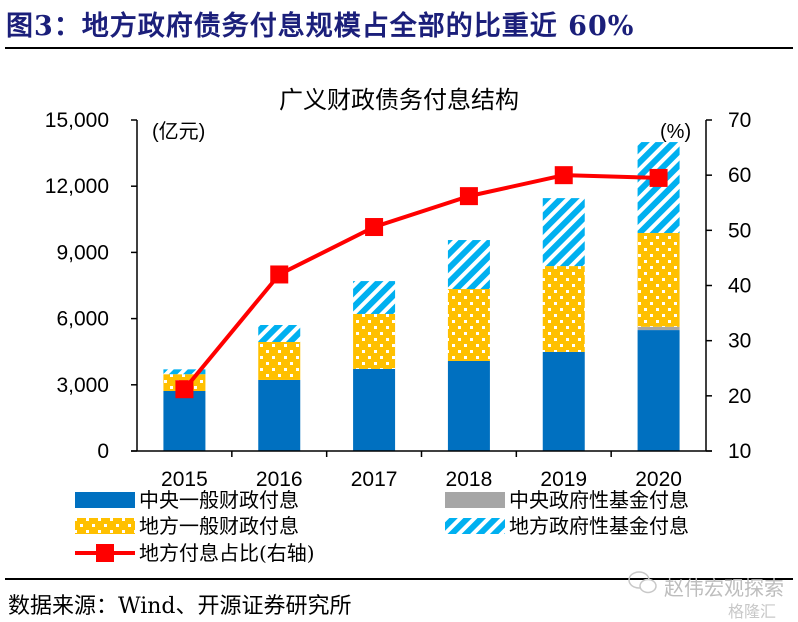  What do you see at coordinates (279, 479) in the screenshot?
I see `x-tick-label: 2016` at bounding box center [279, 479].